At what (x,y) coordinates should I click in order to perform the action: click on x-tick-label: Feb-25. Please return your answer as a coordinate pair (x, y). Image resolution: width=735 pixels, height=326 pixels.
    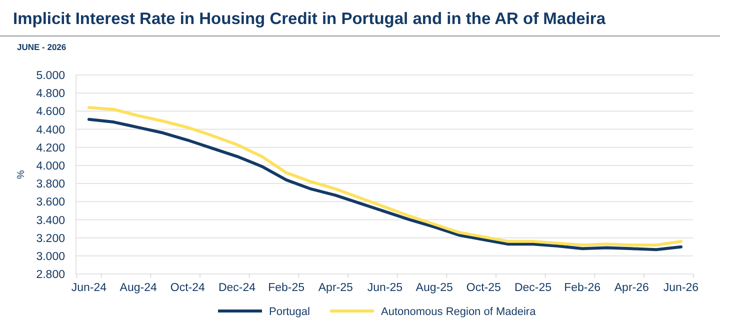
    Looking at the image, I should click on (286, 288).